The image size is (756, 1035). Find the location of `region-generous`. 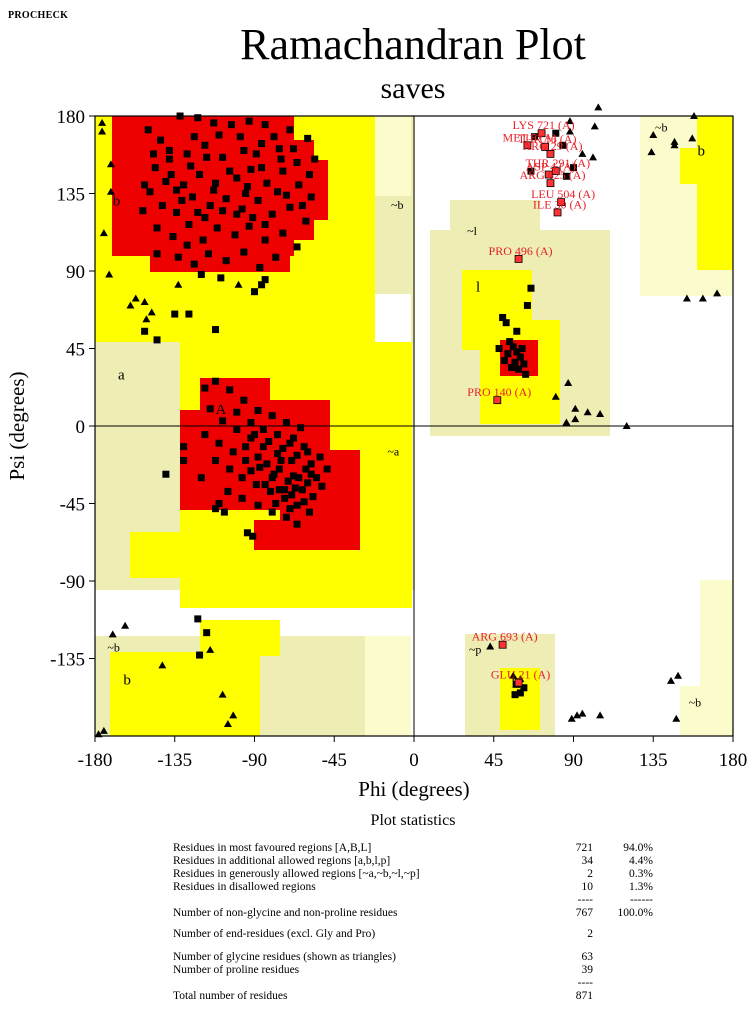

region-generous is located at coordinates (495, 218).